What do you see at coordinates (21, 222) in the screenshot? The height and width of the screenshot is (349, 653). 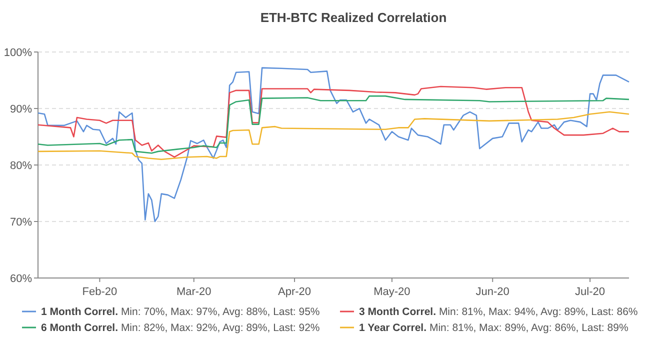 I see `y-tick-label: 70%` at bounding box center [21, 222].